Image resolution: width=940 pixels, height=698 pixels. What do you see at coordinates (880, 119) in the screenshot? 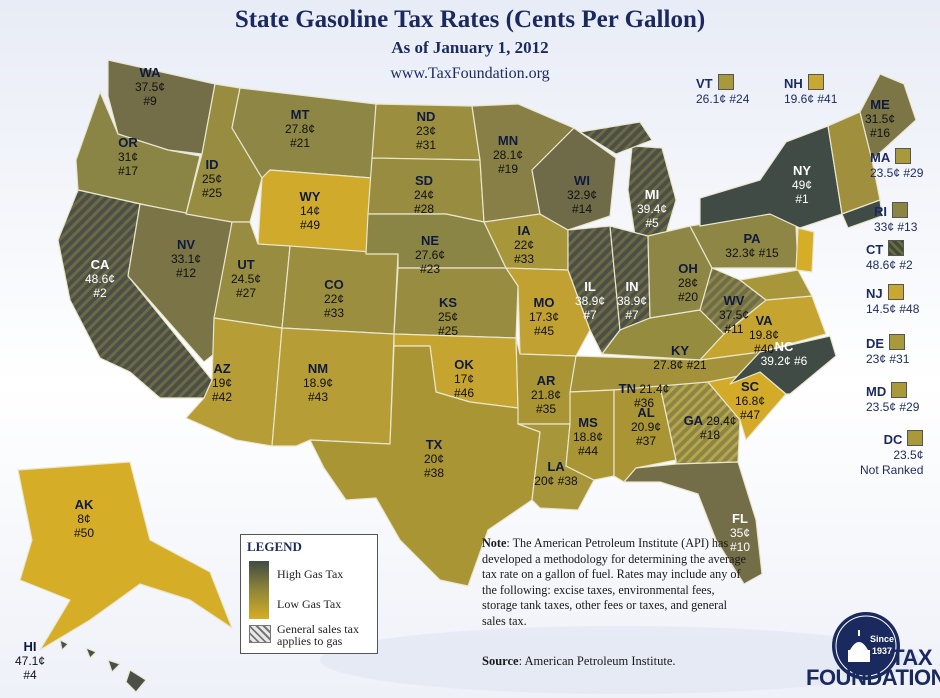
I see `label-me: ME 31.5¢ #16` at bounding box center [880, 119].